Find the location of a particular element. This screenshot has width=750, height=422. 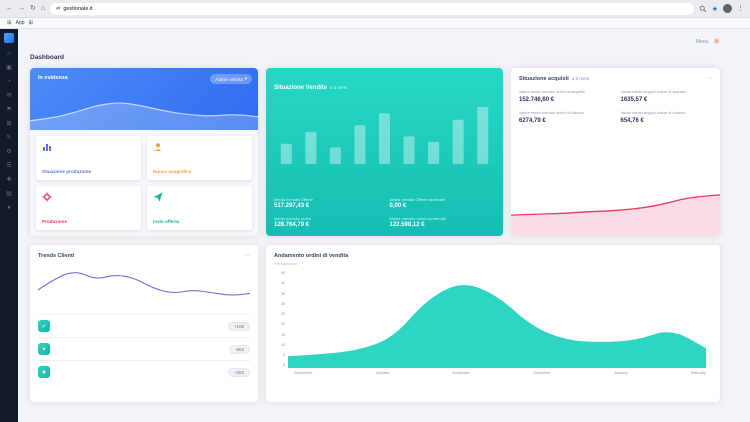

home-icon: ⌂ is located at coordinates (43, 8).